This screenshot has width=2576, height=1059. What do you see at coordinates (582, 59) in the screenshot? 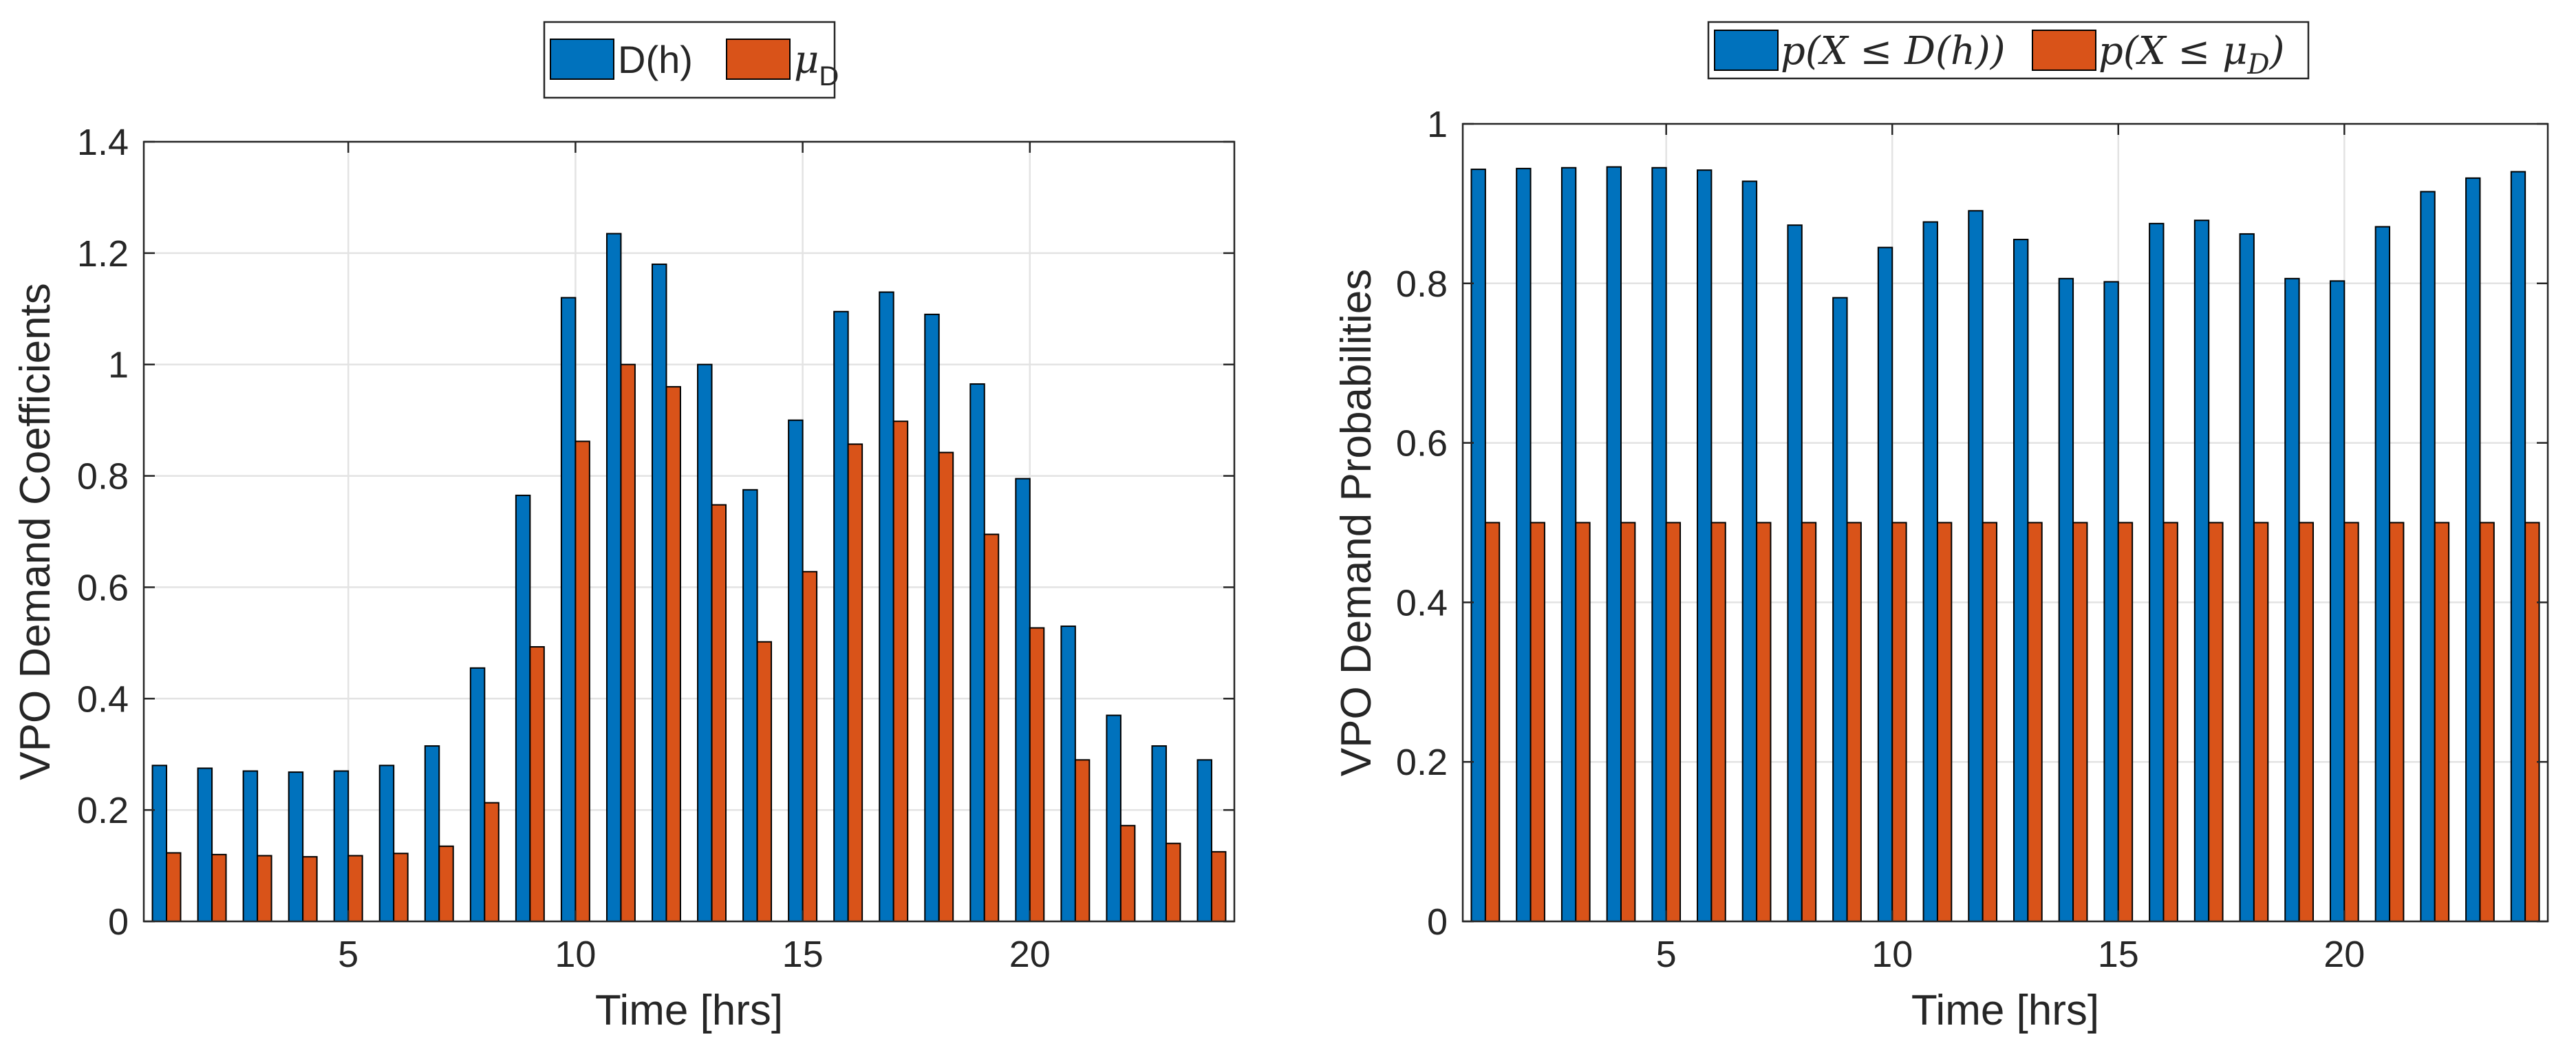
I see `left-legend-swatch-dh` at bounding box center [582, 59].